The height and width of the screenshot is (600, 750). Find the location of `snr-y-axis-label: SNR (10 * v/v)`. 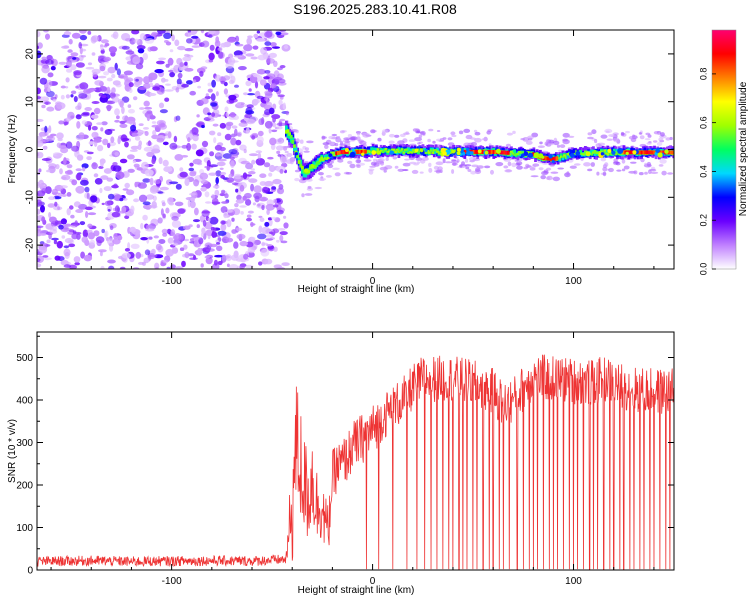

snr-y-axis-label: SNR (10 * v/v) is located at coordinates (12, 451).